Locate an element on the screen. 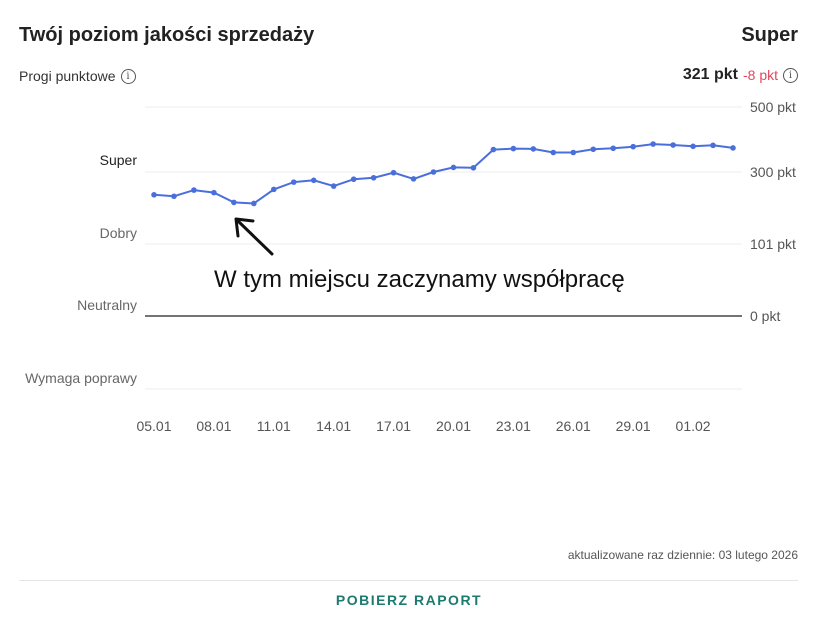 This screenshot has height=634, width=823. y-tick-label: 0 pkt is located at coordinates (765, 316).